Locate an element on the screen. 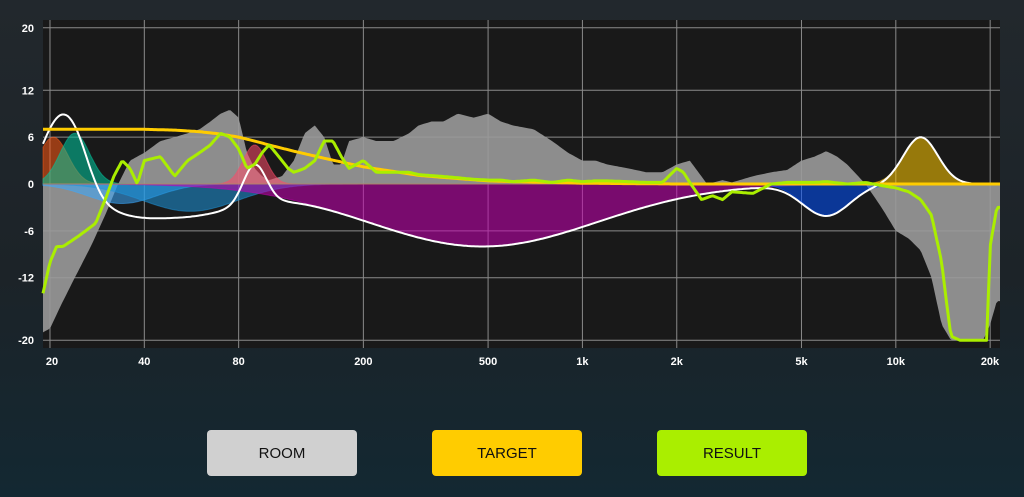 The width and height of the screenshot is (1024, 497). x-tick-label: 5k is located at coordinates (801, 362).